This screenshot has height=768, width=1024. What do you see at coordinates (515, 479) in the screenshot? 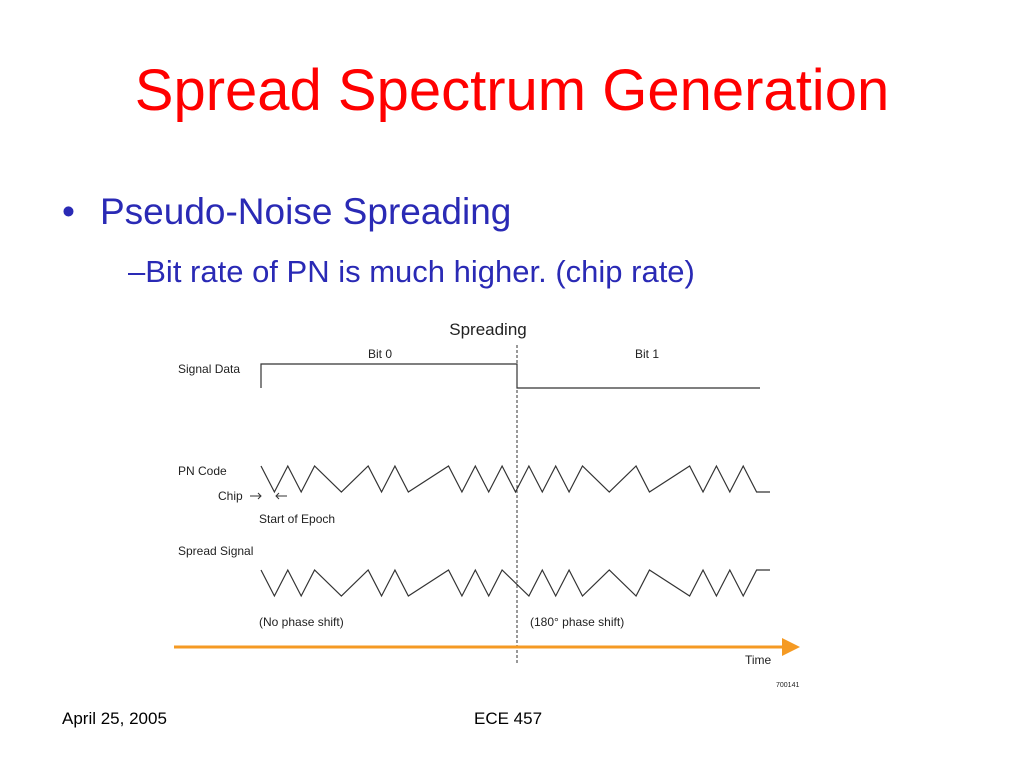
I see `pn-code-waveform` at bounding box center [515, 479].